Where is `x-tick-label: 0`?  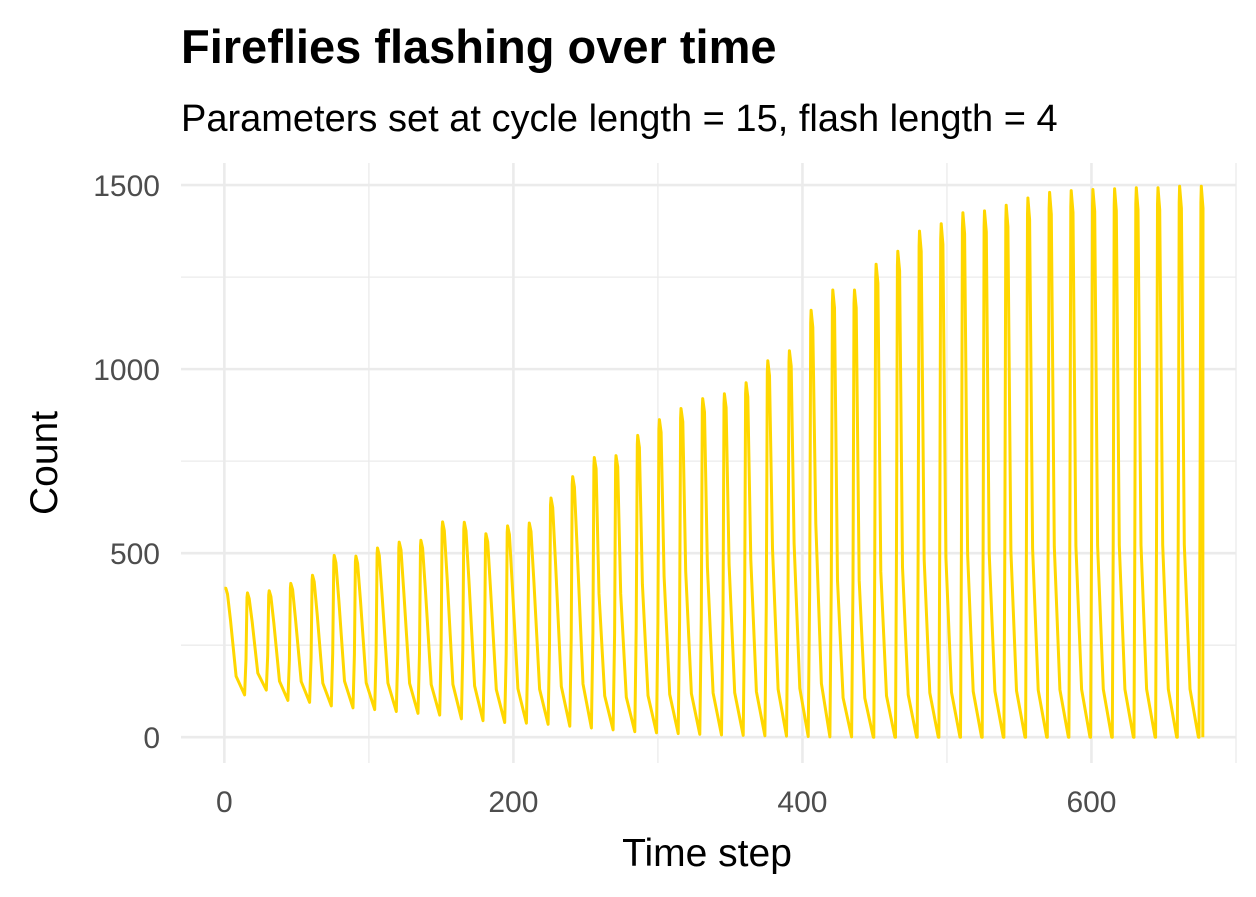 x-tick-label: 0 is located at coordinates (224, 802).